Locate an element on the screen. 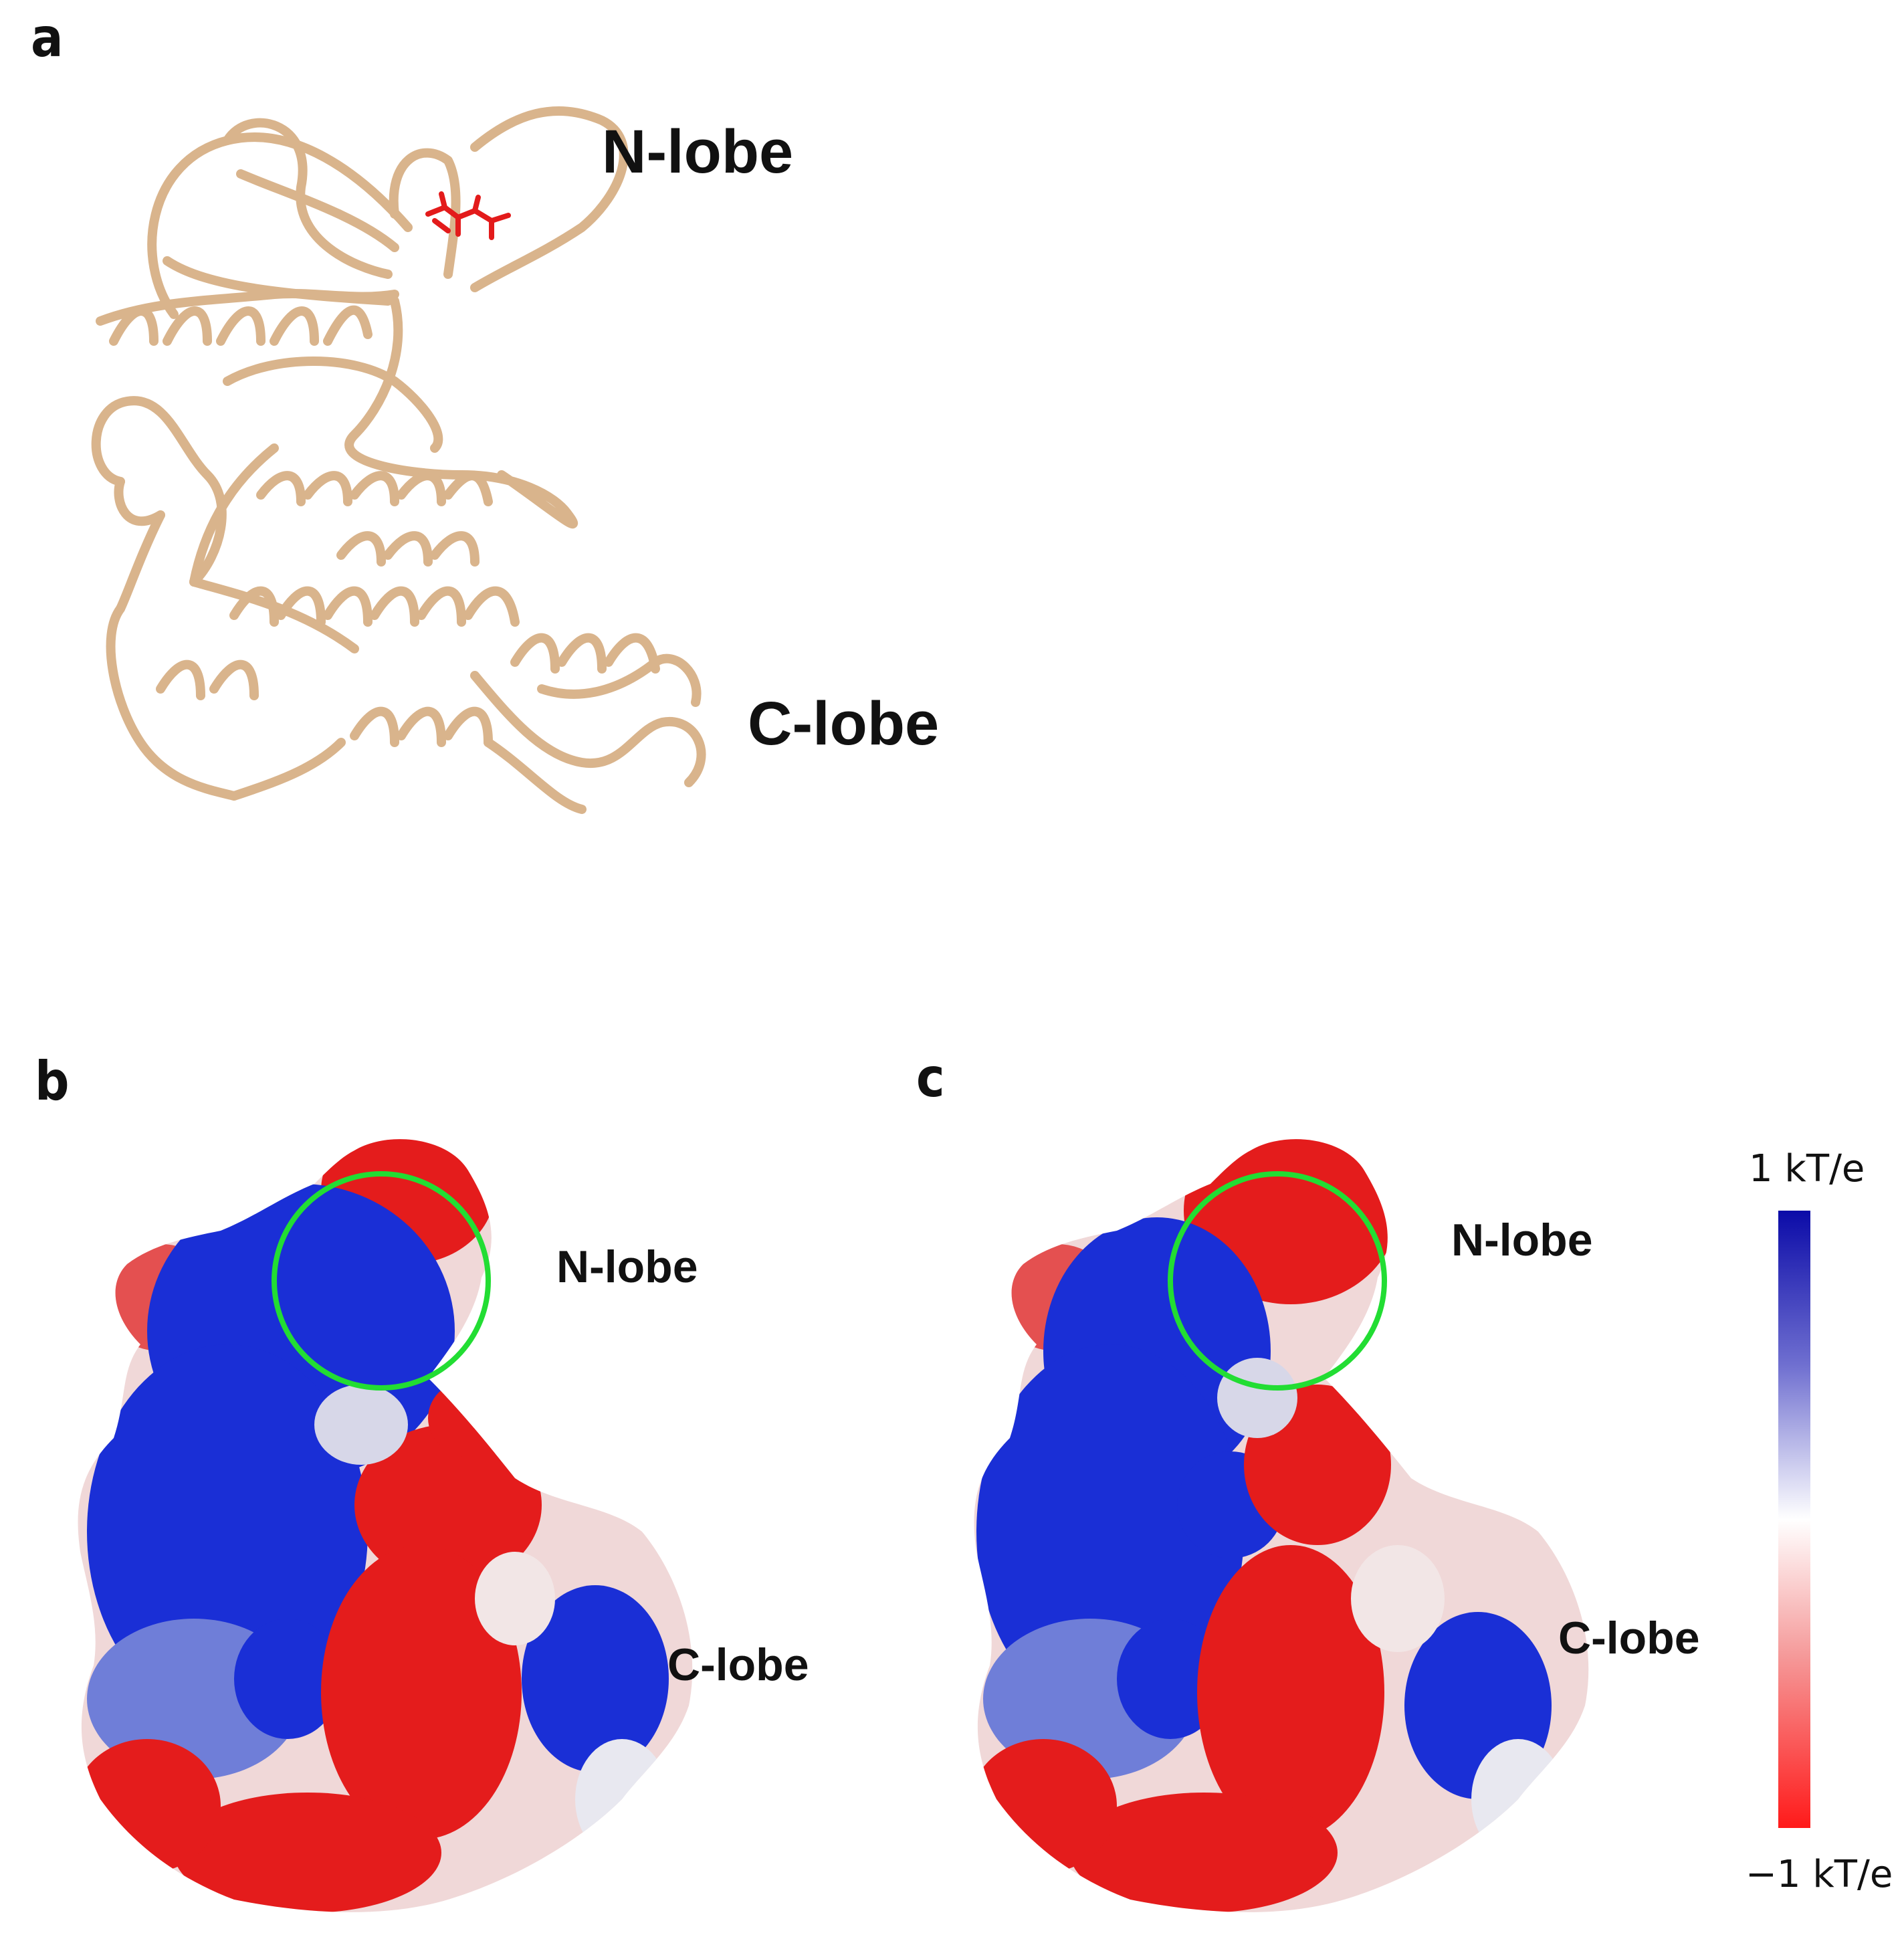 The image size is (1904, 1933). n-lobe-label-b: N-lobe is located at coordinates (627, 1266).